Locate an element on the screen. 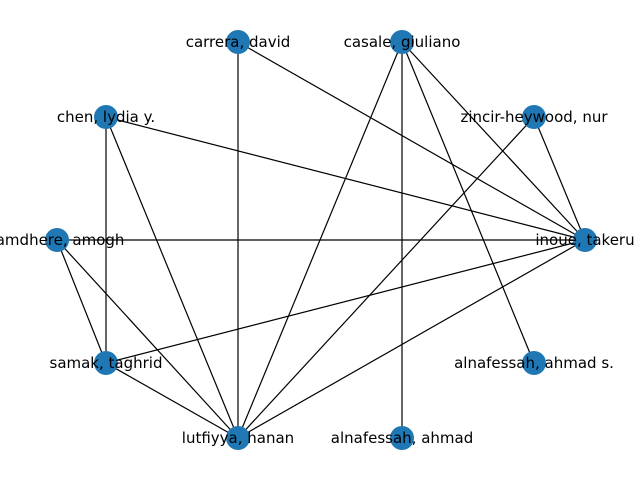 This screenshot has height=480, width=640. node-label-lutfiyya: lutfiyya, hanan is located at coordinates (238, 438).